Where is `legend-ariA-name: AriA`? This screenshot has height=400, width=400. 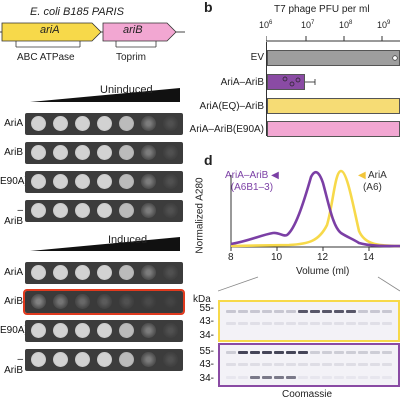 legend-ariA-name: AriA is located at coordinates (377, 175).